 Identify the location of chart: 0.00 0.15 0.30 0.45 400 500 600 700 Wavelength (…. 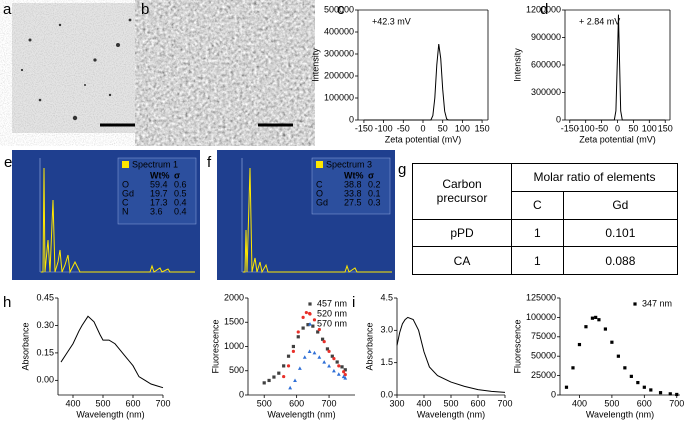
(95, 355).